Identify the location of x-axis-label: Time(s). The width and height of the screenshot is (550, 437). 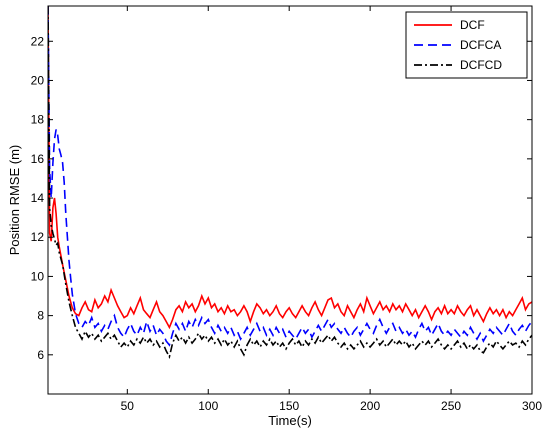
(290, 420).